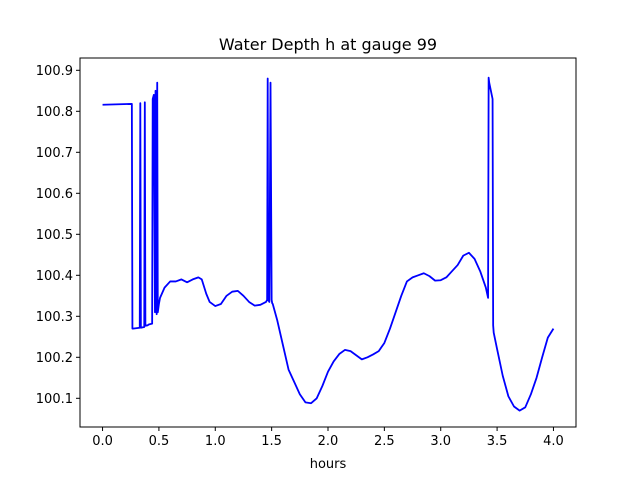 This screenshot has width=640, height=480. I want to click on chart-title: Water Depth h at gauge 99, so click(328, 44).